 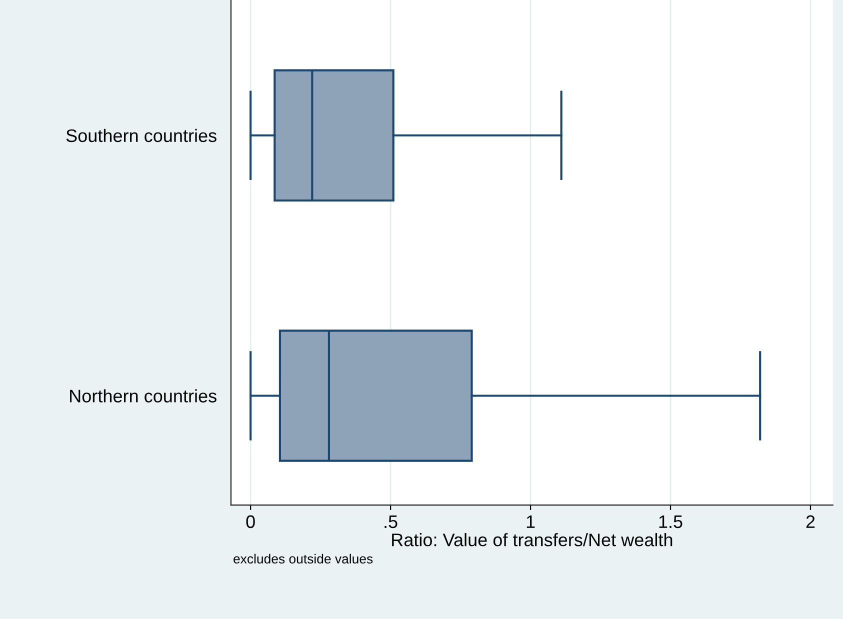 I want to click on x-tick-label: 2, so click(x=810, y=521).